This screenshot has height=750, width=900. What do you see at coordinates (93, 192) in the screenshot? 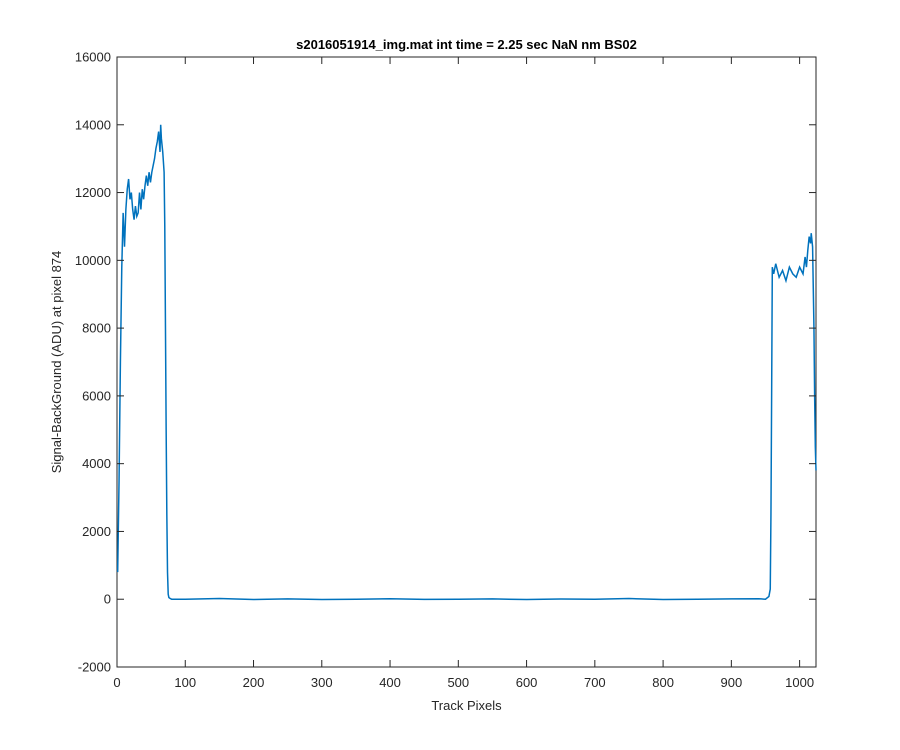
I see `y-tick-label: 12000` at bounding box center [93, 192].